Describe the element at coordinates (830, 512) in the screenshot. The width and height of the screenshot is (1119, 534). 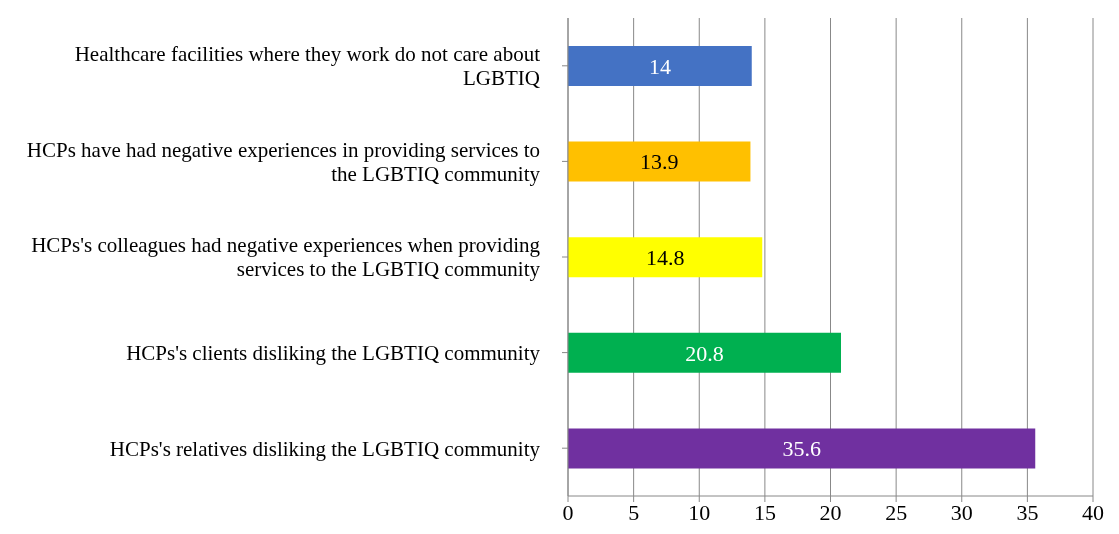
I see `x-tick-label: 20` at that location.